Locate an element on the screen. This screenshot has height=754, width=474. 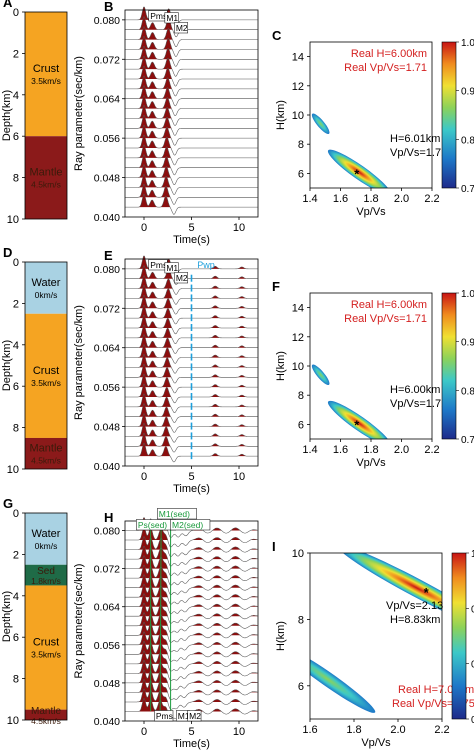
phase-label: Ps(sed) is located at coordinates (152, 525).